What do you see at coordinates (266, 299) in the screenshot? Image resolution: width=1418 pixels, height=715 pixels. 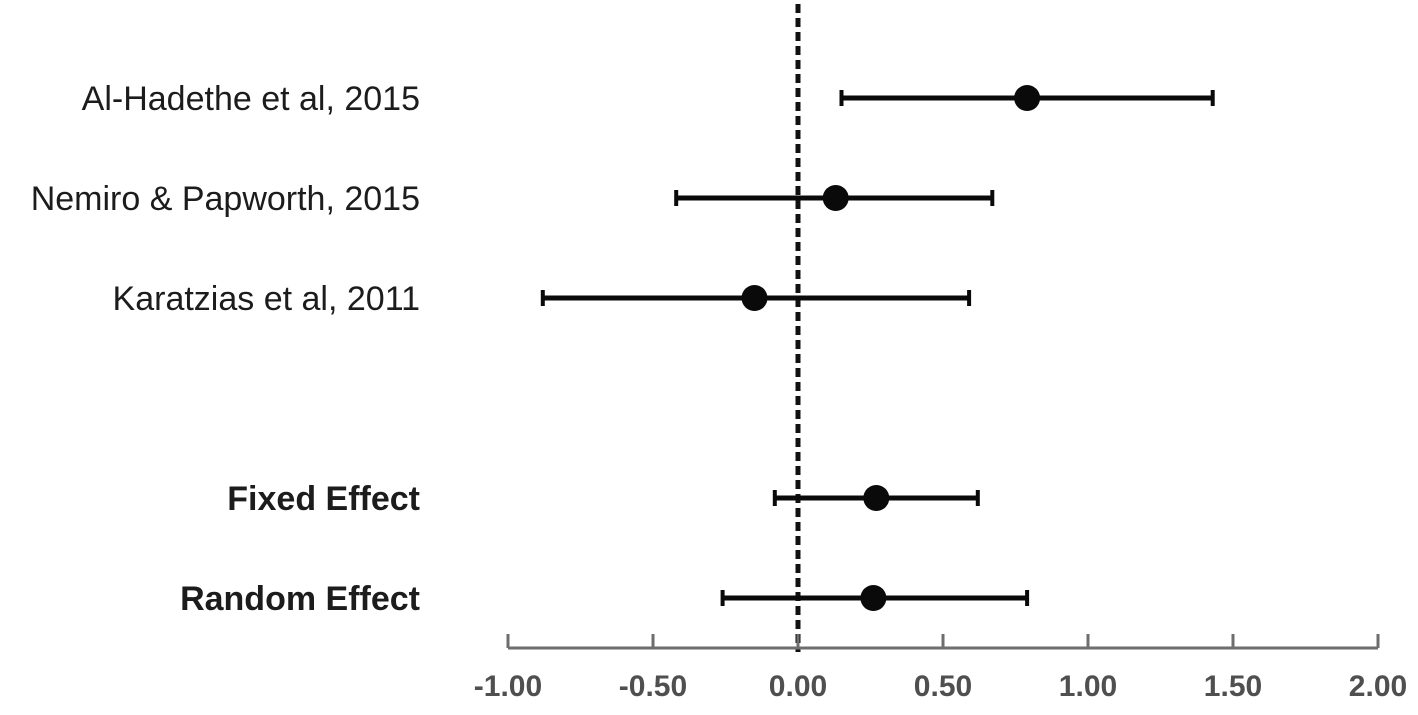 I see `study-row-label: Karatzias et al, 2011` at bounding box center [266, 299].